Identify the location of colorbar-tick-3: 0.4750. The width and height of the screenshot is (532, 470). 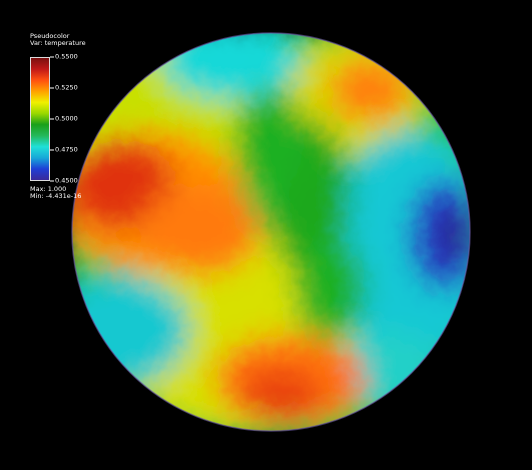
(64, 150).